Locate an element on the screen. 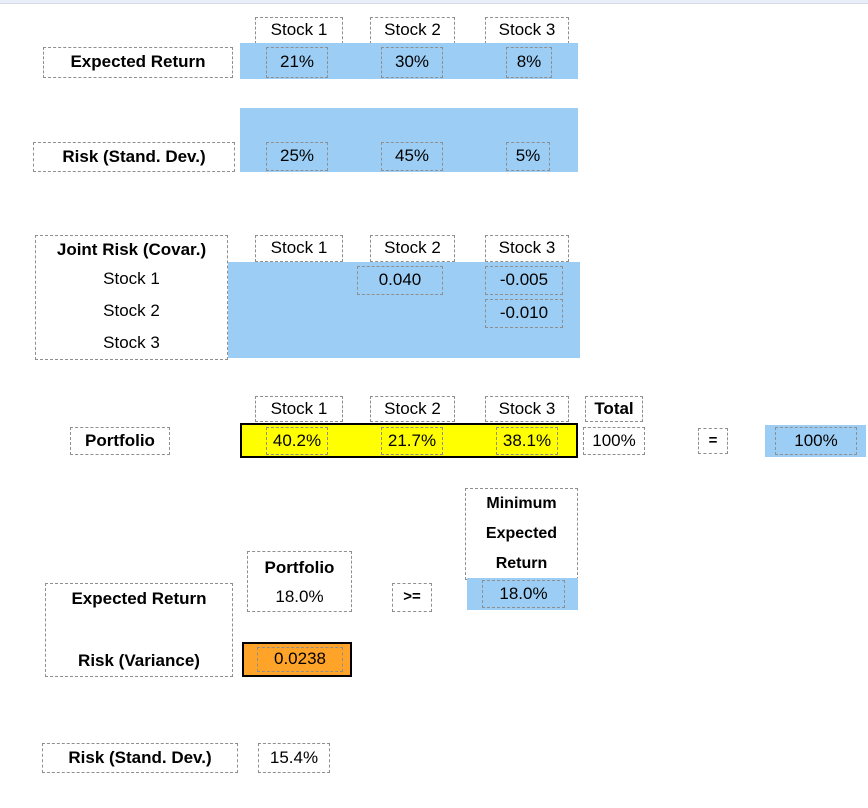 The height and width of the screenshot is (808, 868). constraint-expected-return-label: Expected Return is located at coordinates (139, 598).